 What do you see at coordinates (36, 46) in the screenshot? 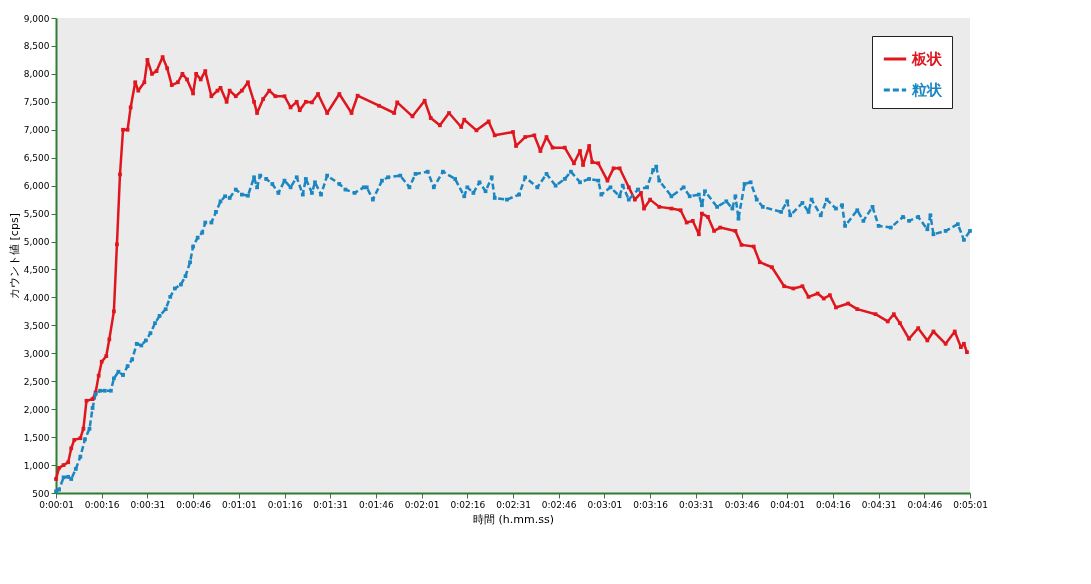
I see `y-tick-label: 8,500` at bounding box center [36, 46].